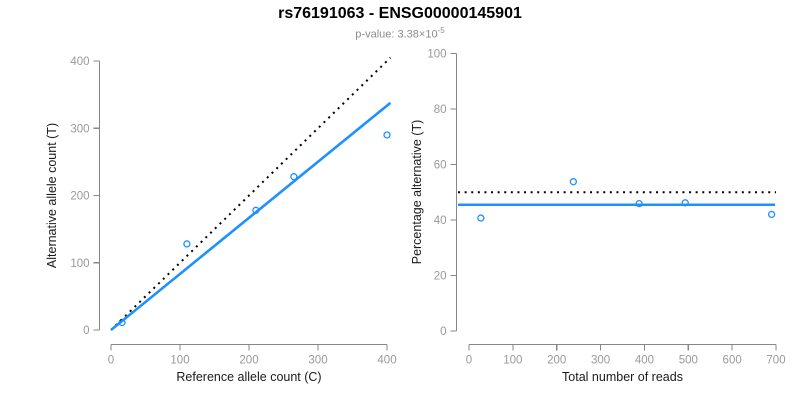 The image size is (800, 400). Describe the element at coordinates (79, 62) in the screenshot. I see `y-tick-label: 400` at that location.